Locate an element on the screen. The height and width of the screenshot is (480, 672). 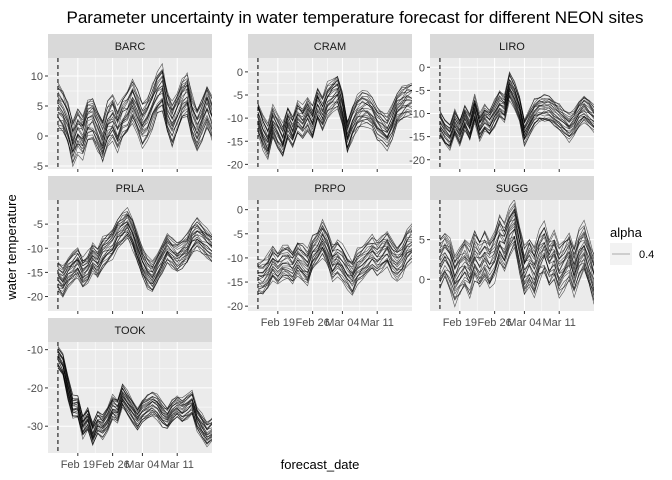
strip-label: LIRO is located at coordinates (512, 47).